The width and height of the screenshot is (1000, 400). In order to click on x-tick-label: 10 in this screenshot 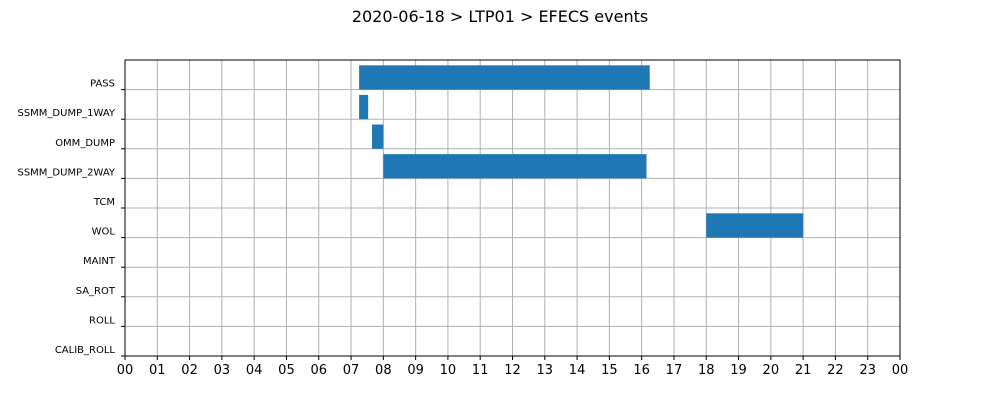, I will do `click(448, 370)`.